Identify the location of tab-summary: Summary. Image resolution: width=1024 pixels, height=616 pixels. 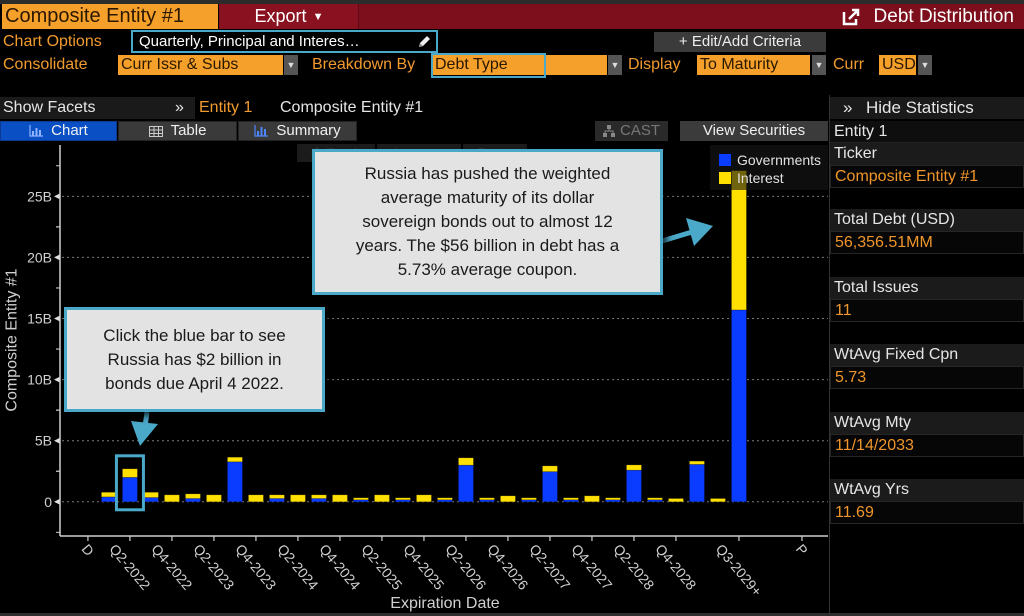
(297, 131).